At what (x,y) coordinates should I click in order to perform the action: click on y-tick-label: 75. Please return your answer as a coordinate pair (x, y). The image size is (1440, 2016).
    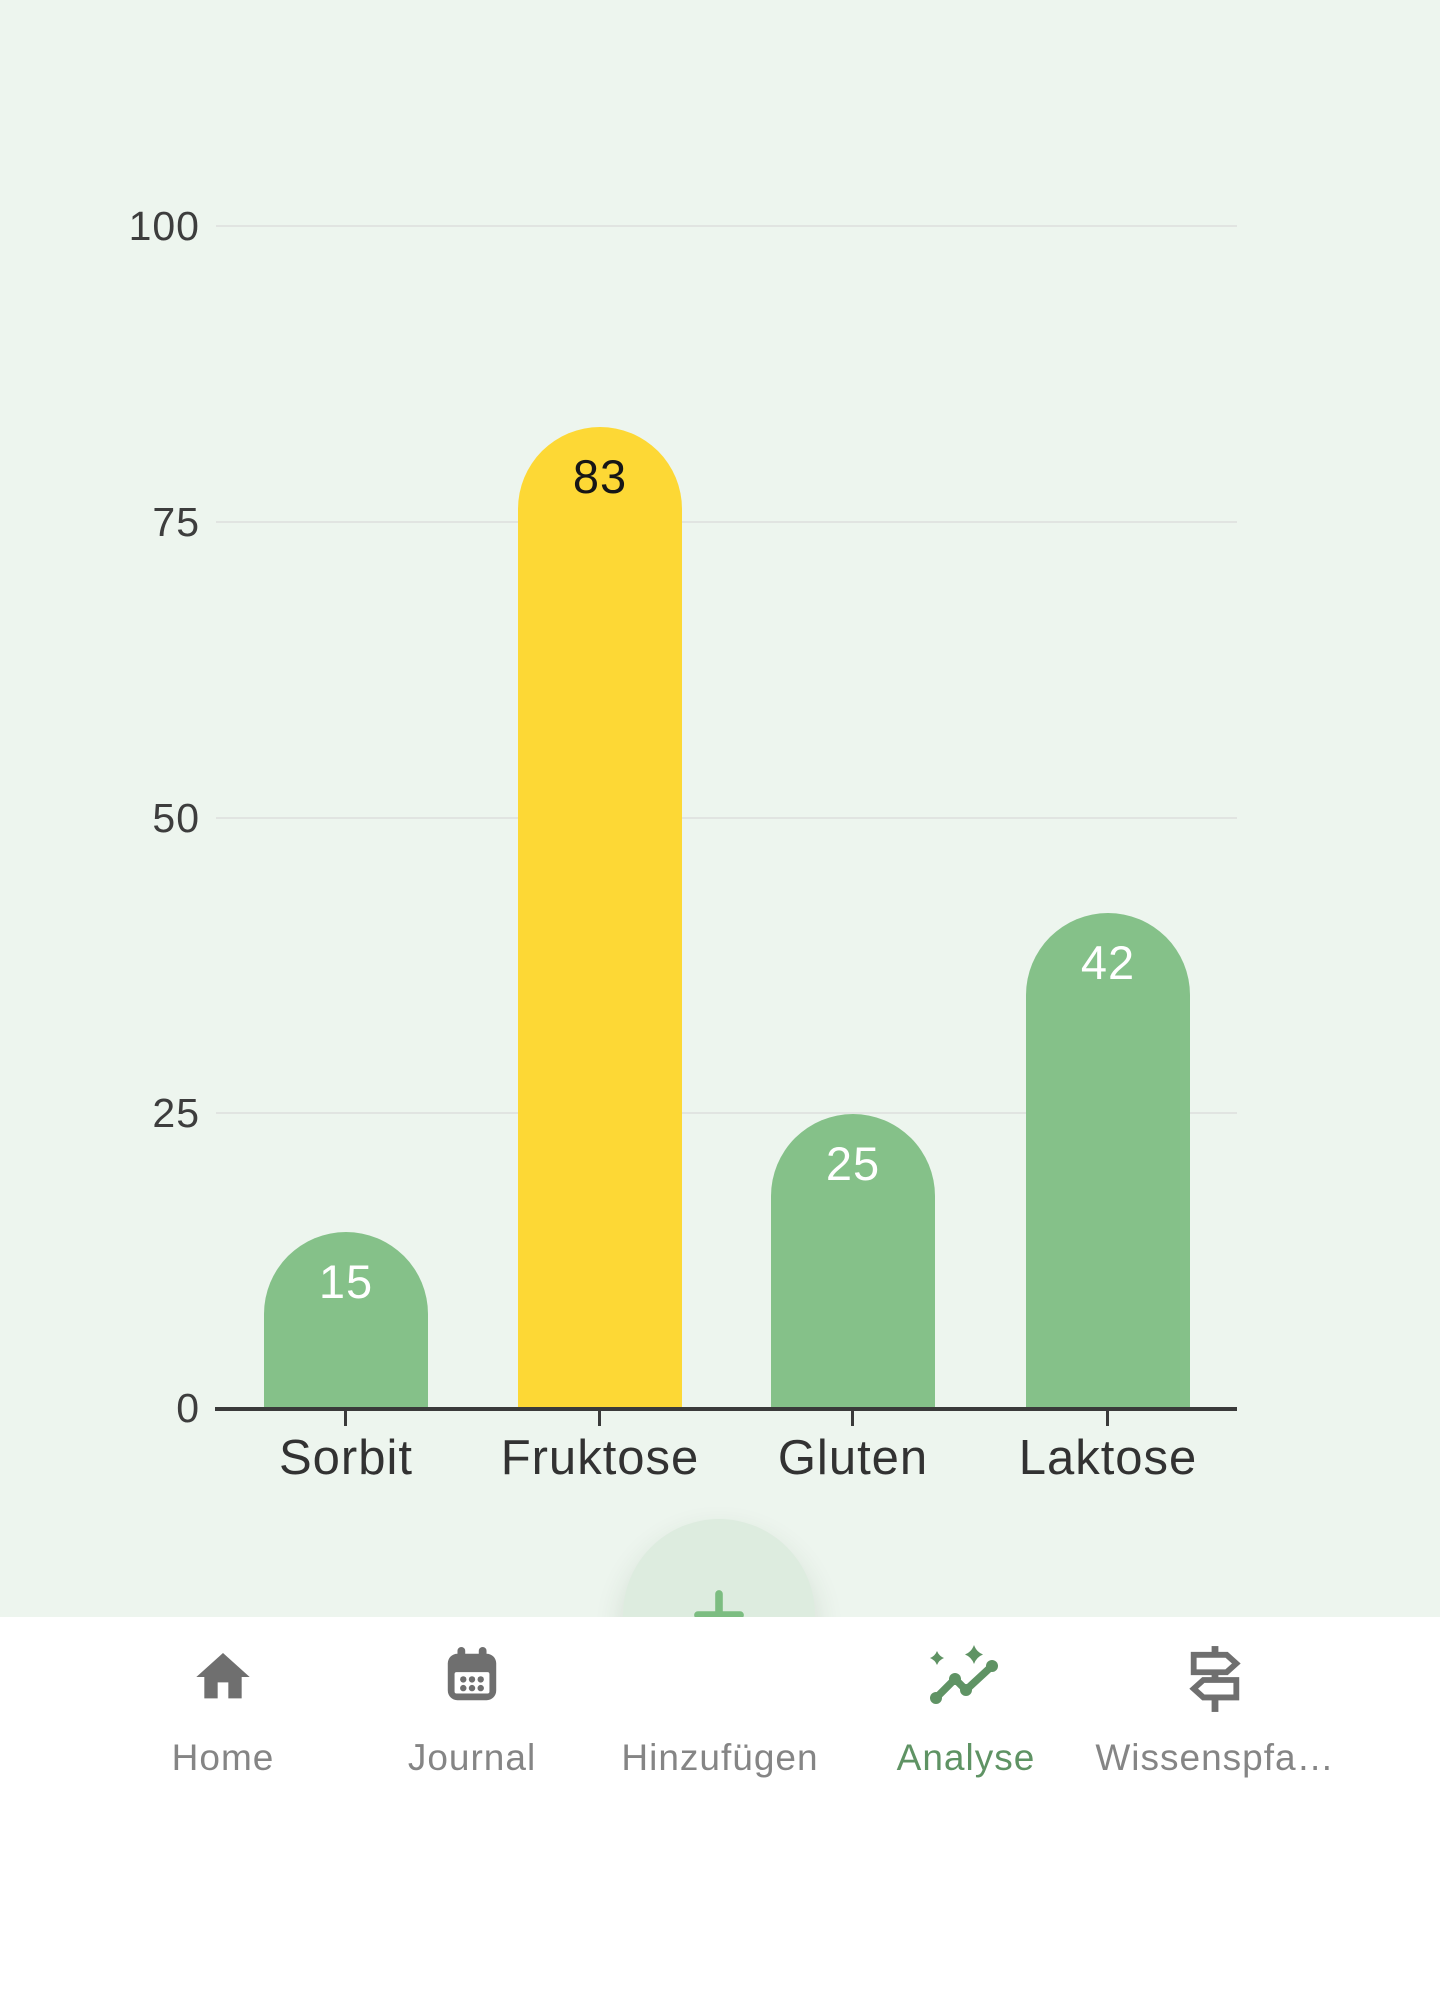
    Looking at the image, I should click on (176, 522).